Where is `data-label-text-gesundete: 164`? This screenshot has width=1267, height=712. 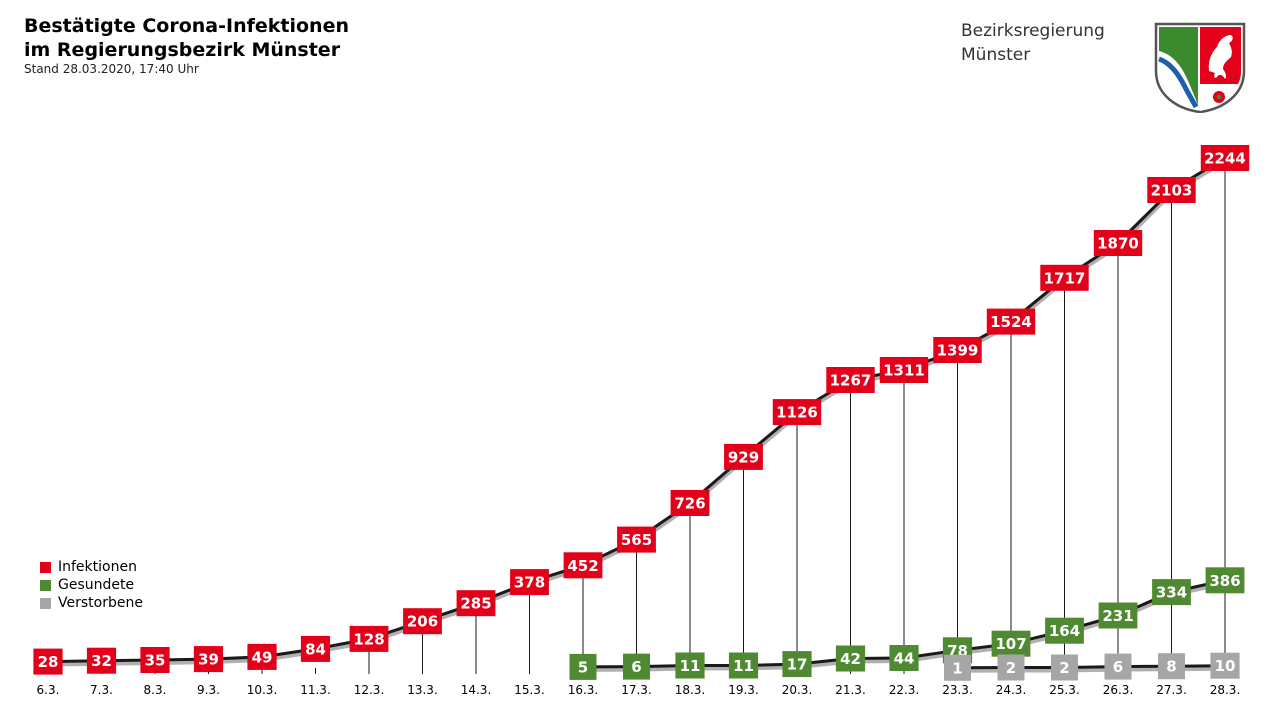
data-label-text-gesundete: 164 is located at coordinates (1064, 631).